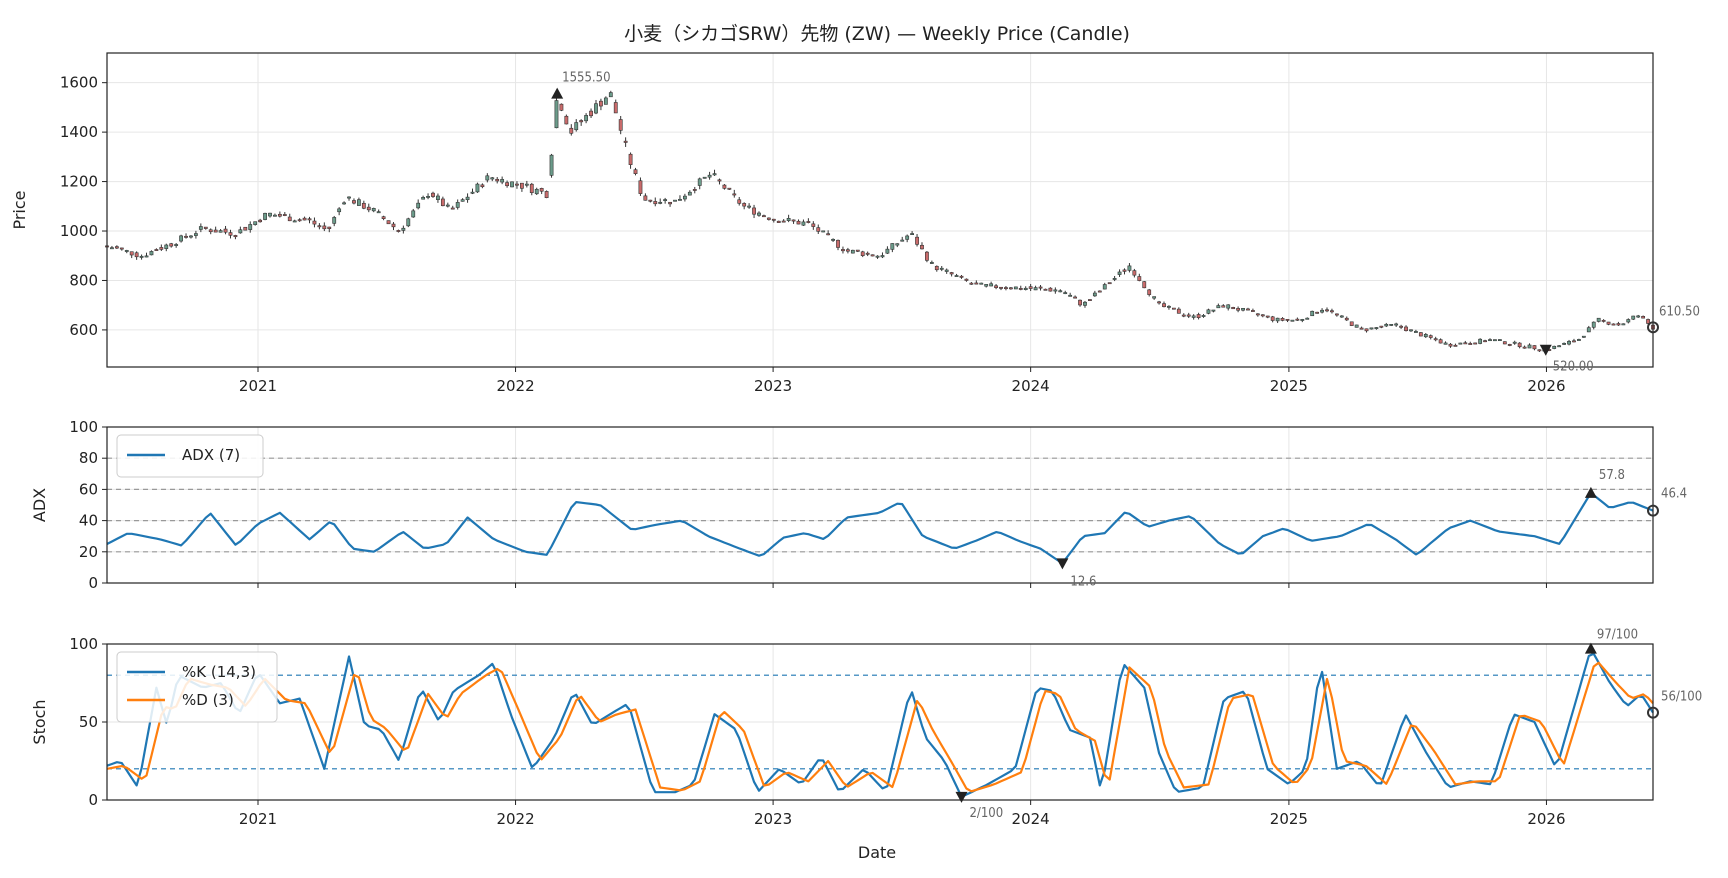 The image size is (1728, 878). Describe the element at coordinates (258, 386) in the screenshot. I see `x-tick-label: 2021` at that location.